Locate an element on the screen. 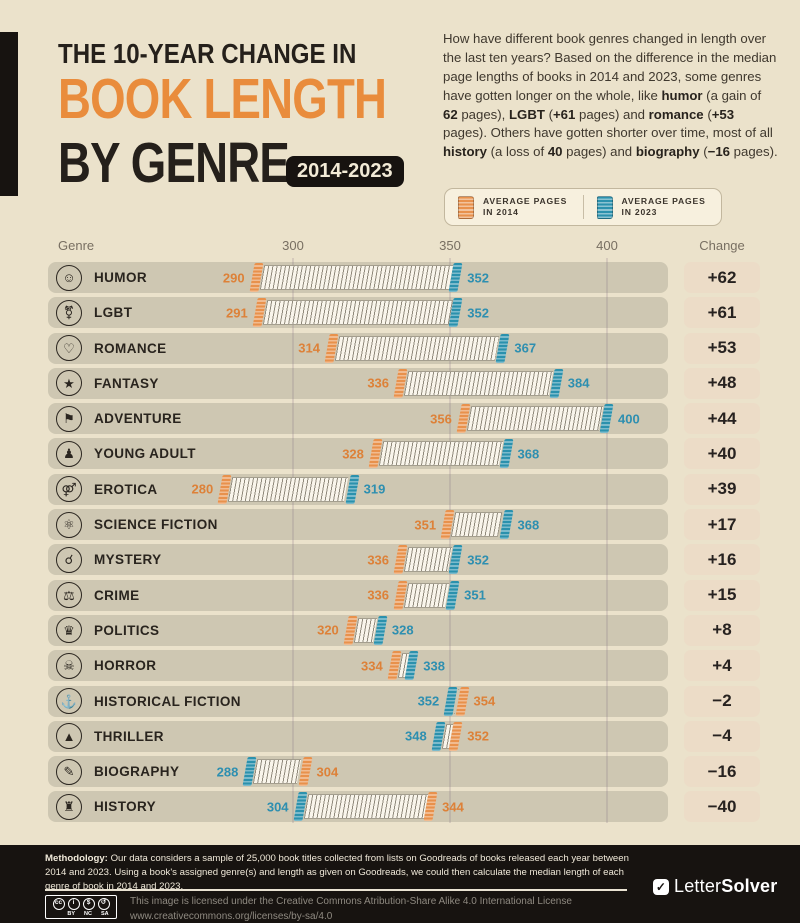 Image resolution: width=800 pixels, height=923 pixels. galleon-ship-icon: ⚓ is located at coordinates (69, 701).